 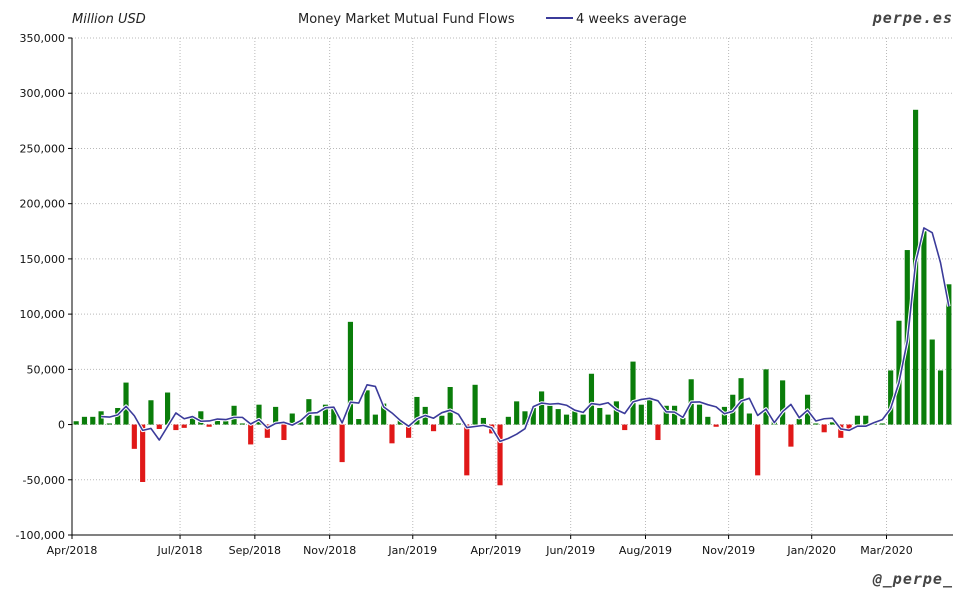 What do you see at coordinates (43, 314) in the screenshot?
I see `y-tick-label: 100,000` at bounding box center [43, 314].